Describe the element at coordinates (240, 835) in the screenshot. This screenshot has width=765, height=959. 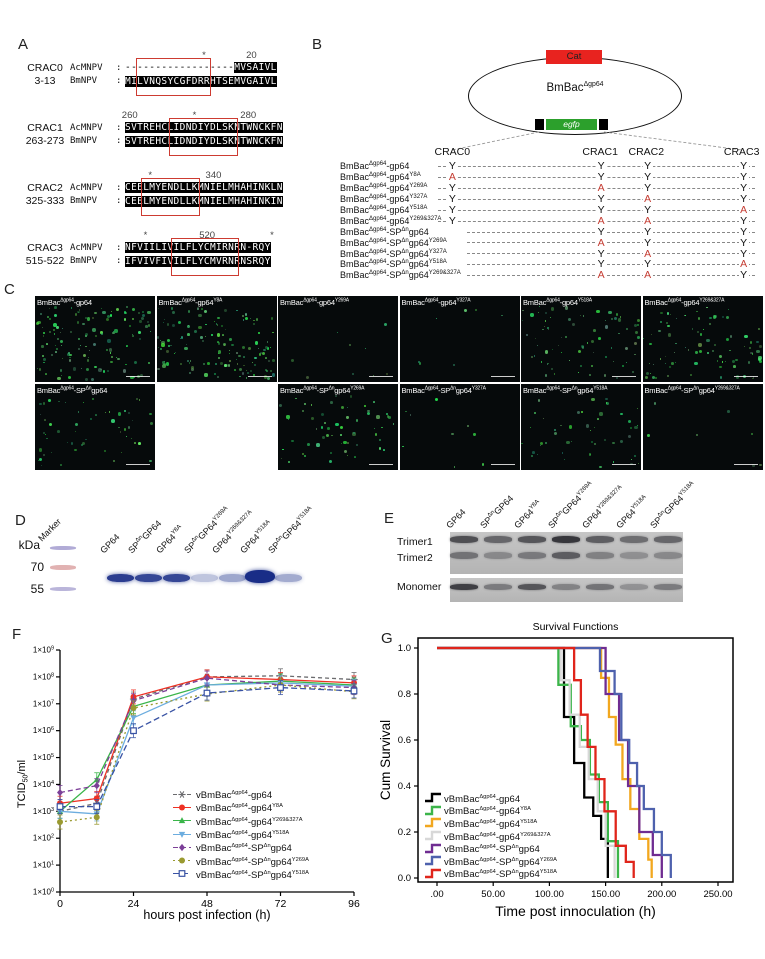
I see `legend-item: vBmBacΔgp64-gp64Y518A` at that location.